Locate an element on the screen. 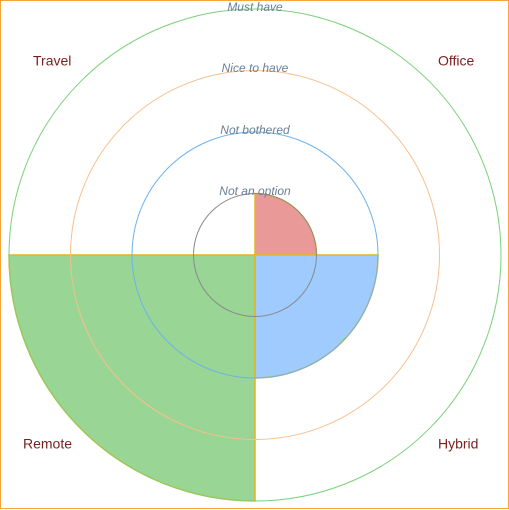  ring-not-an-option is located at coordinates (255, 255).